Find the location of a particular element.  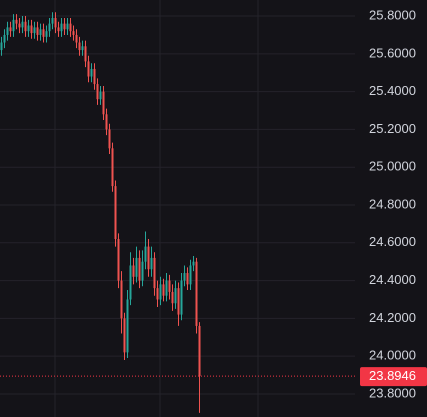

y-tick-label: 24.8000 is located at coordinates (392, 203).